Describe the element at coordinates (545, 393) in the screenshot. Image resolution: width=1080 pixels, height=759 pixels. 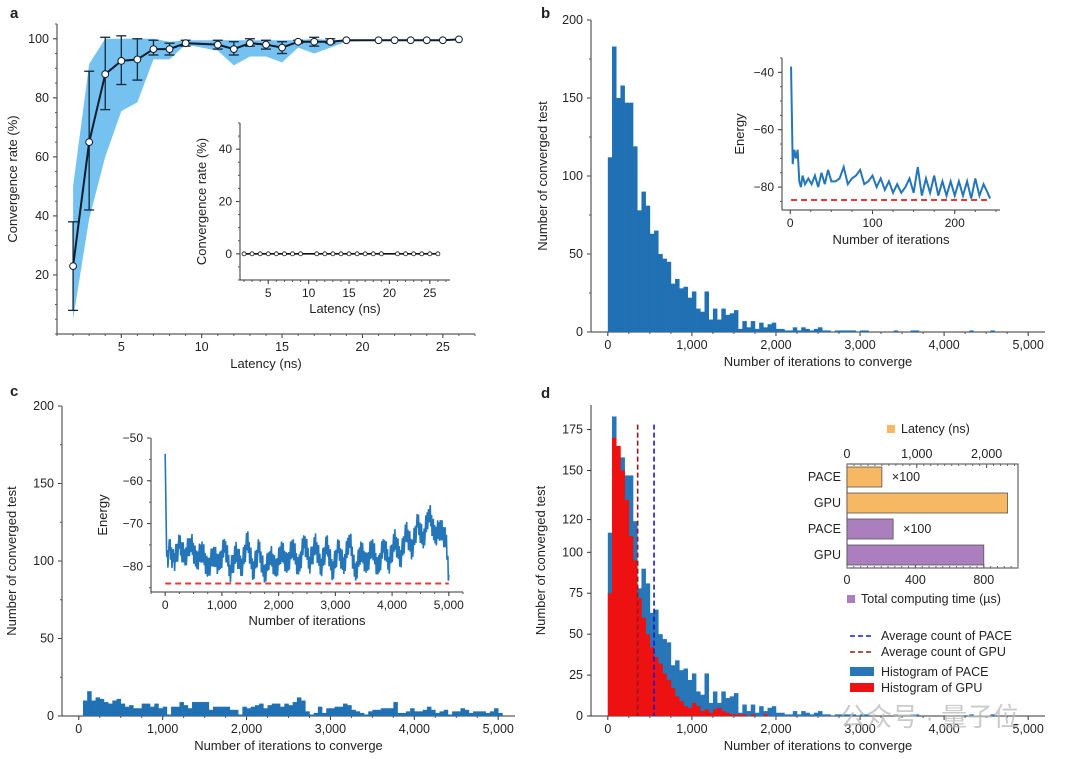
I see `panel-letter-d: d` at that location.